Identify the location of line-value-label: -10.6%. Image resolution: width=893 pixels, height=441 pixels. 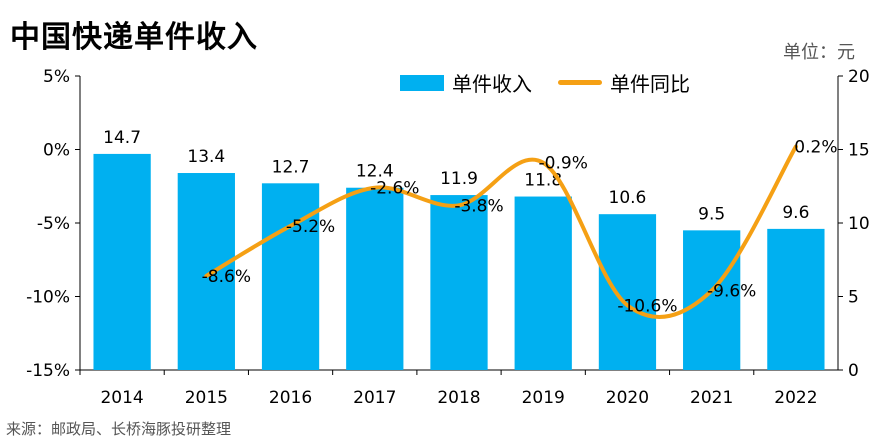
(647, 306).